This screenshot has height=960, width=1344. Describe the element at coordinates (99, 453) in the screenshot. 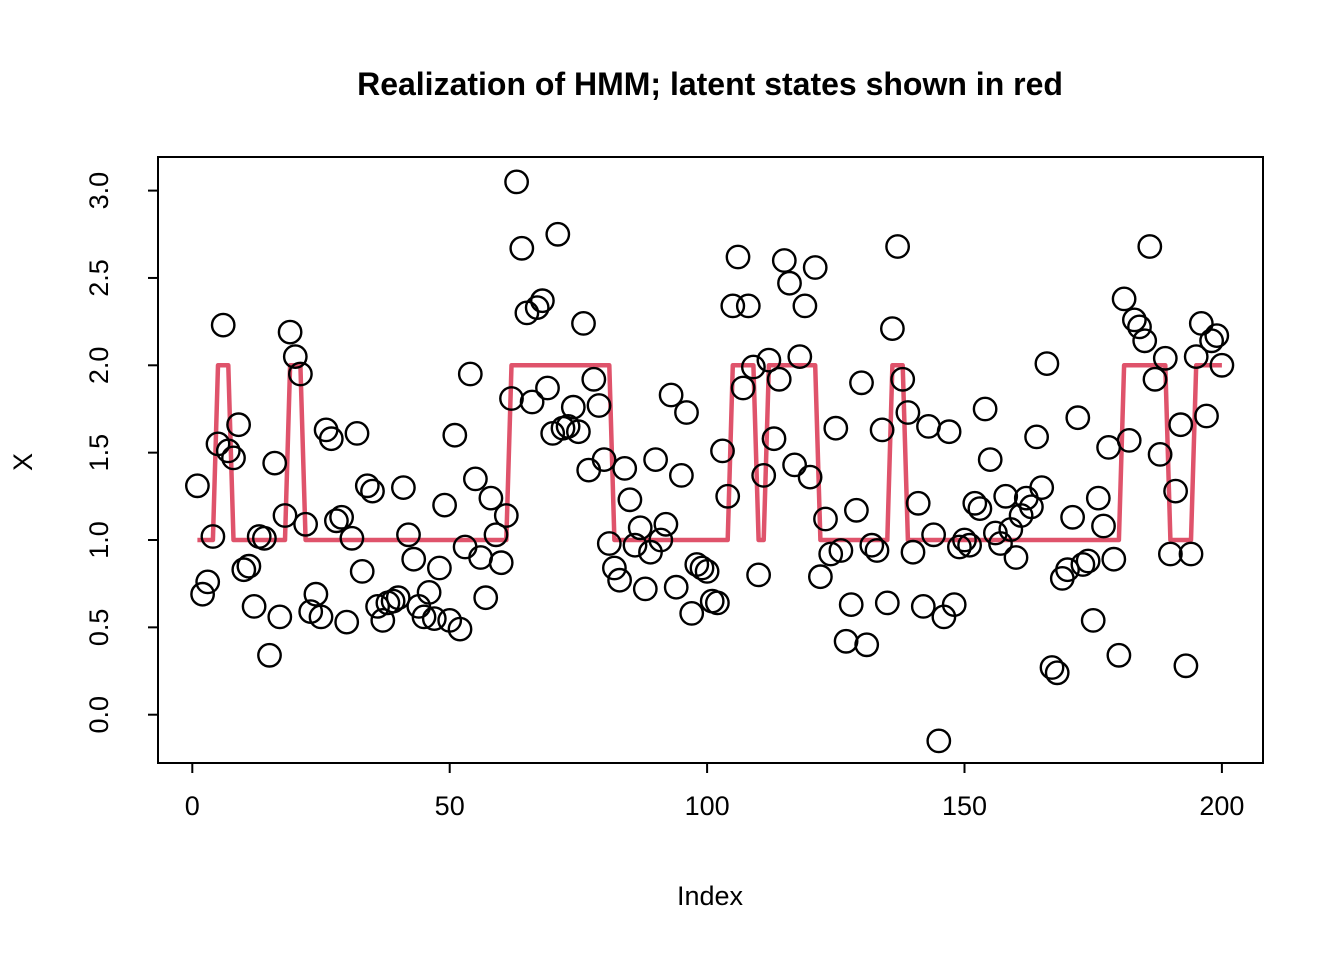

I see `y-tick-label: 1.5` at that location.